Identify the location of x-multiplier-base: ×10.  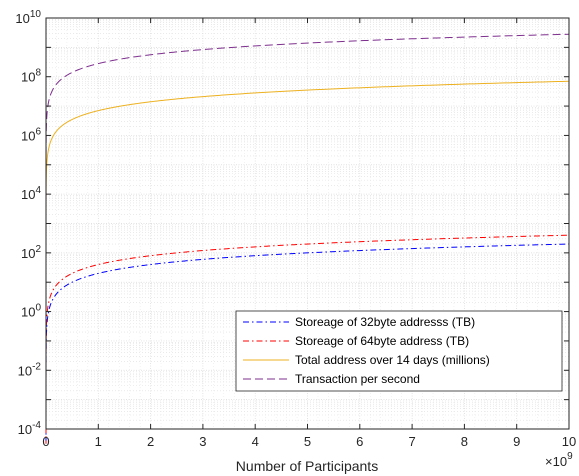
(556, 461).